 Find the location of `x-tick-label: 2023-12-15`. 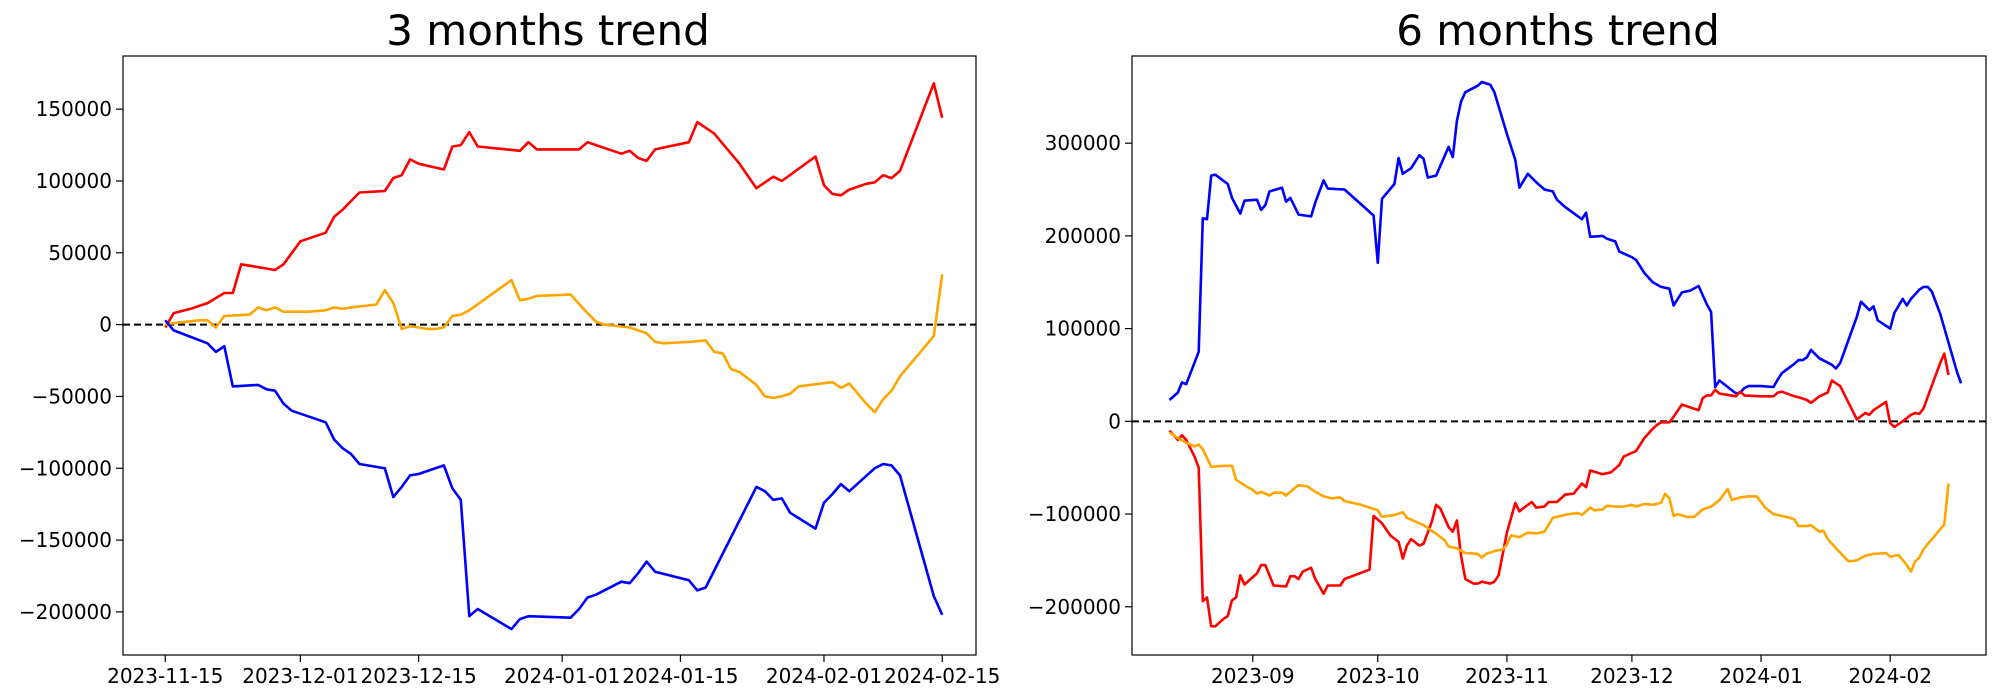

x-tick-label: 2023-12-15 is located at coordinates (418, 676).